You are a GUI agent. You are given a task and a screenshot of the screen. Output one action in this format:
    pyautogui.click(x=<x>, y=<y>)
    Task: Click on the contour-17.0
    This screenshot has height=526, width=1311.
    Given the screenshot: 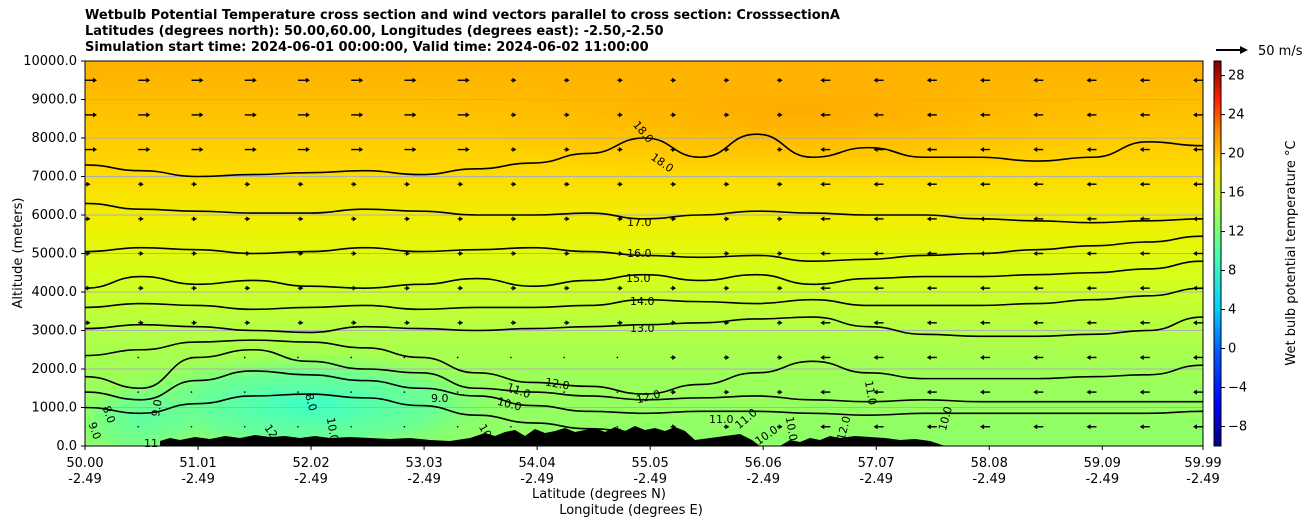 What is the action you would take?
    pyautogui.click(x=644, y=213)
    